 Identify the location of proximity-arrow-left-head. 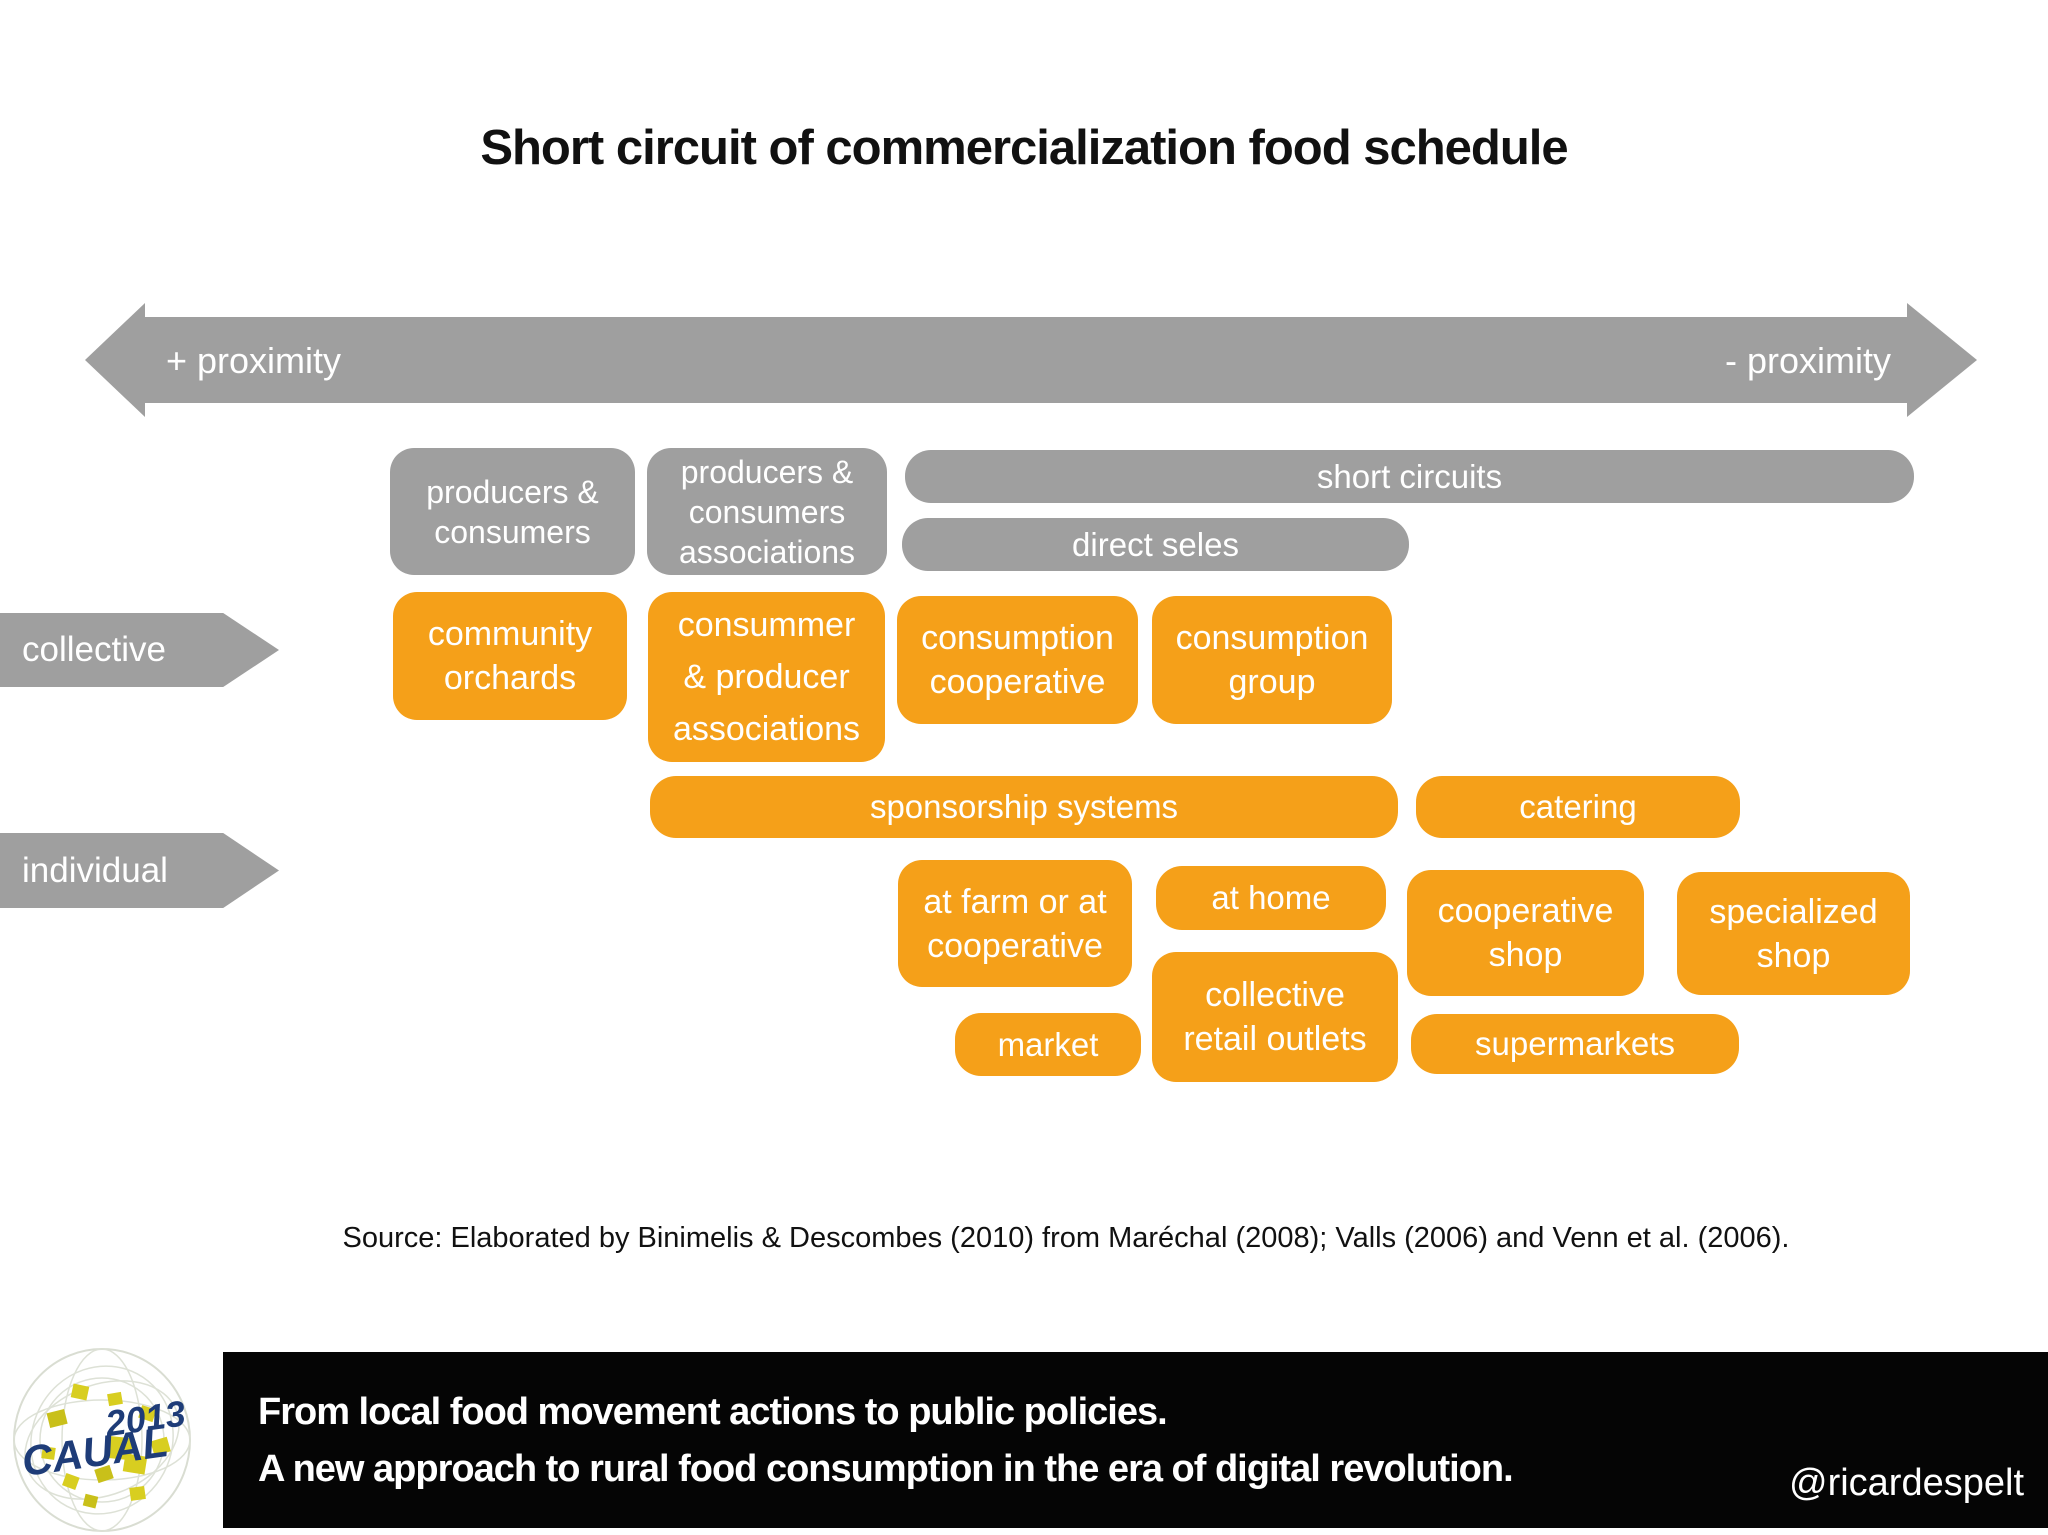
(115, 360).